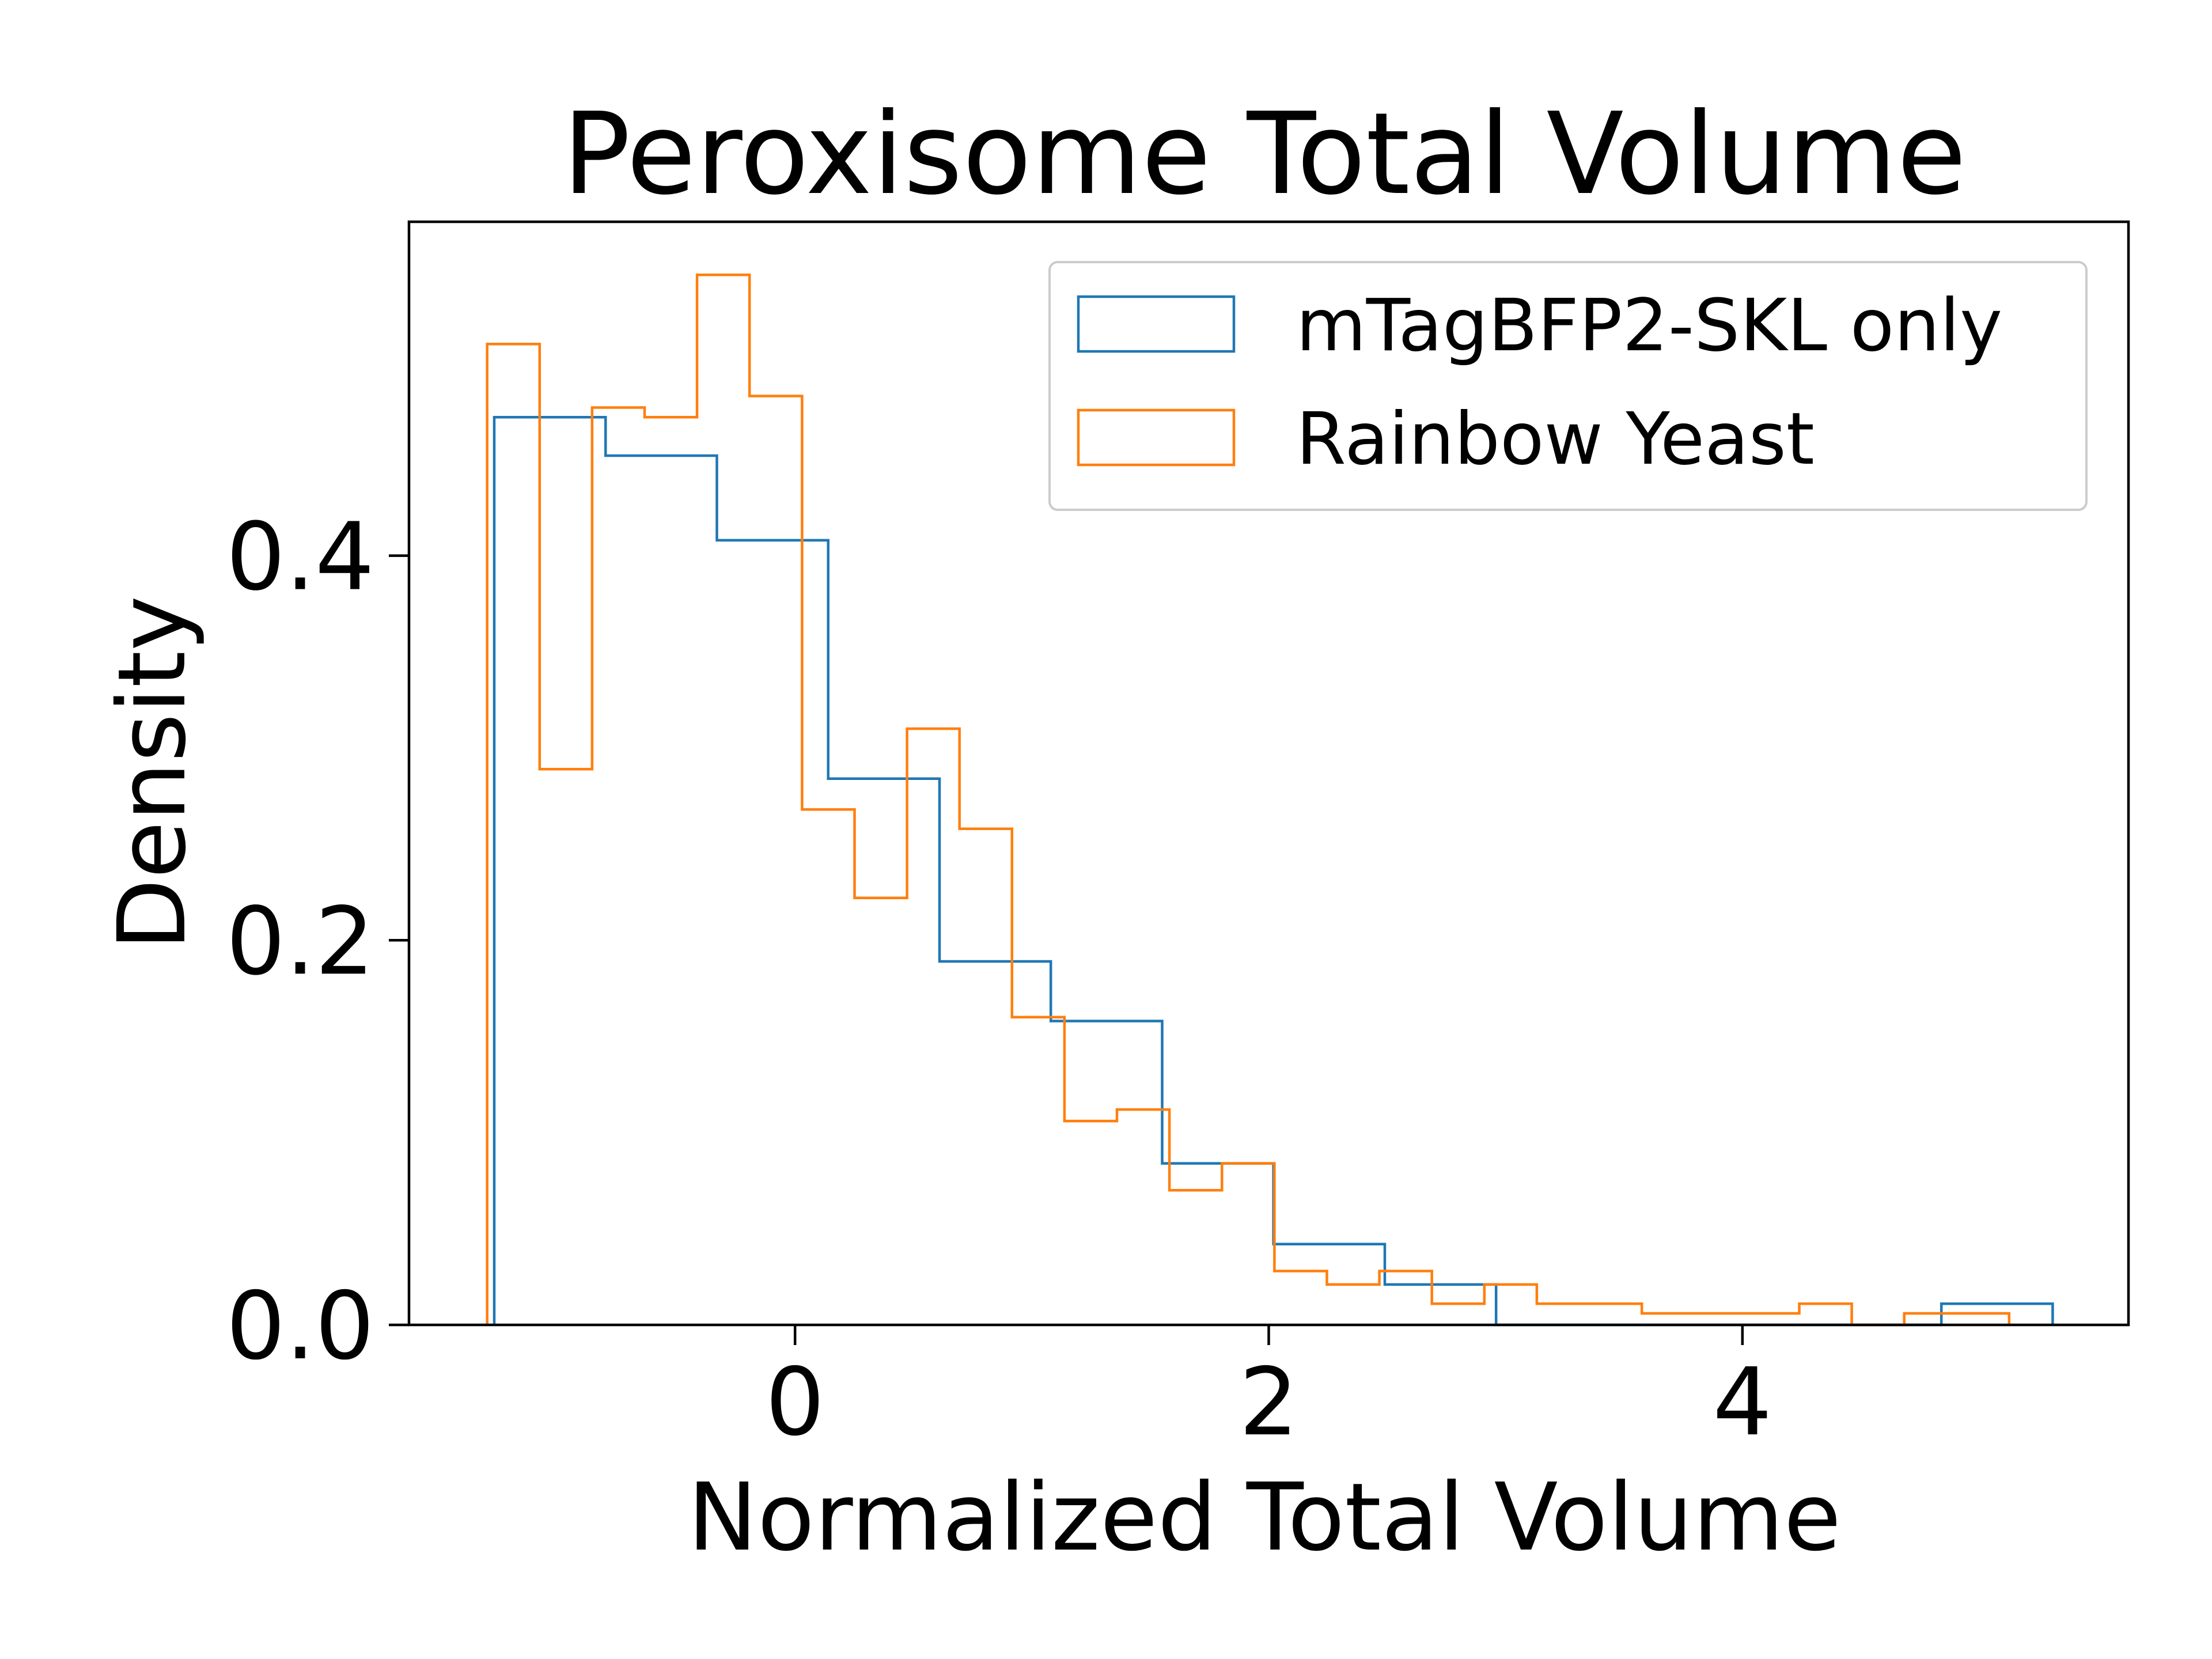 Image resolution: width=2212 pixels, height=1659 pixels. What do you see at coordinates (1264, 154) in the screenshot?
I see `chart-title: Peroxisome Total Volume` at bounding box center [1264, 154].